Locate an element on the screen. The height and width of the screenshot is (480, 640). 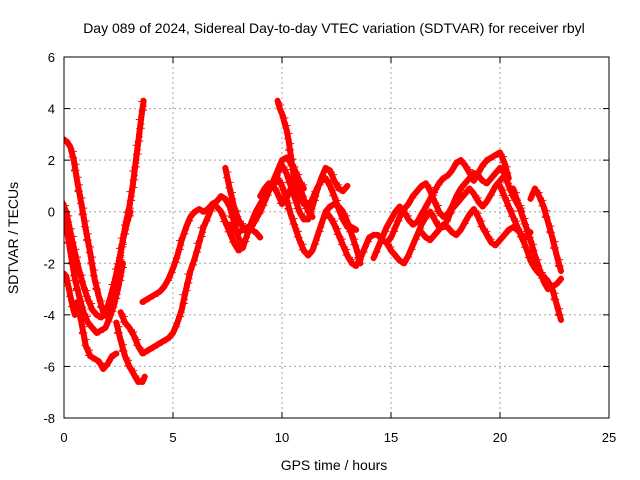
series-sat-f is located at coordinates (130, 352).